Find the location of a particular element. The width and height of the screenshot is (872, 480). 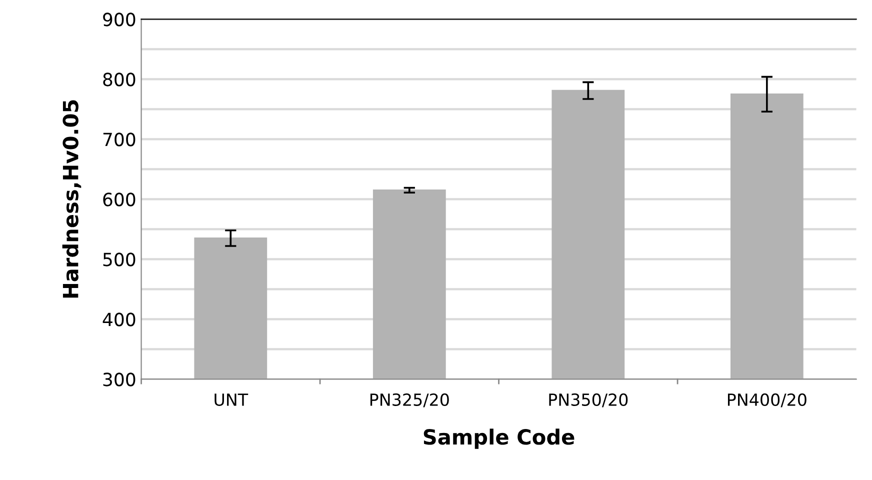

x-tick-label: PN350/20 is located at coordinates (588, 400).